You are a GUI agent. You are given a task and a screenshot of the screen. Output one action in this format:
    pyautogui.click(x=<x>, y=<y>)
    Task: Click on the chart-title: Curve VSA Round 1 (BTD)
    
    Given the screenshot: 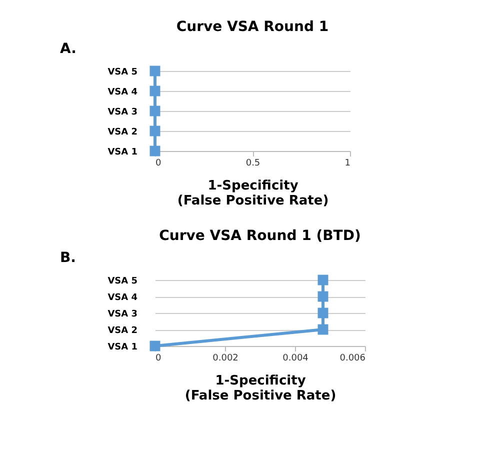 What is the action you would take?
    pyautogui.click(x=260, y=236)
    